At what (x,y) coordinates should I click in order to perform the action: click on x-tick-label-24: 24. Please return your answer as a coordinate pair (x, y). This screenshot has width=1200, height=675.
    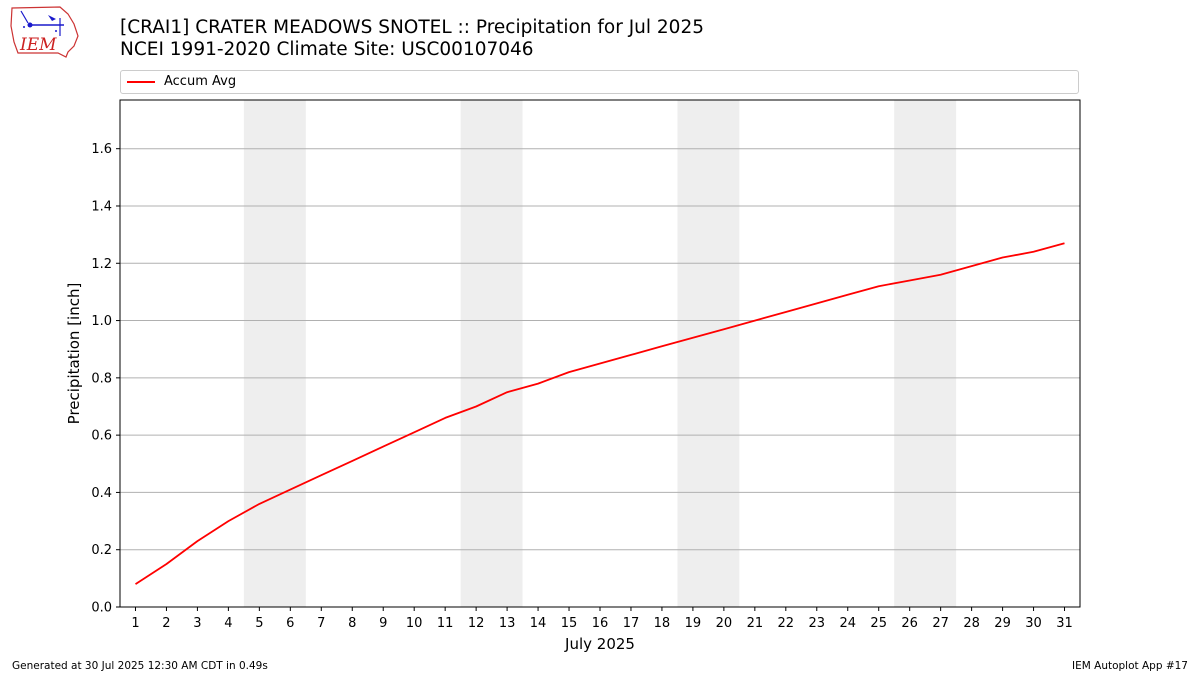
    Looking at the image, I should click on (847, 623).